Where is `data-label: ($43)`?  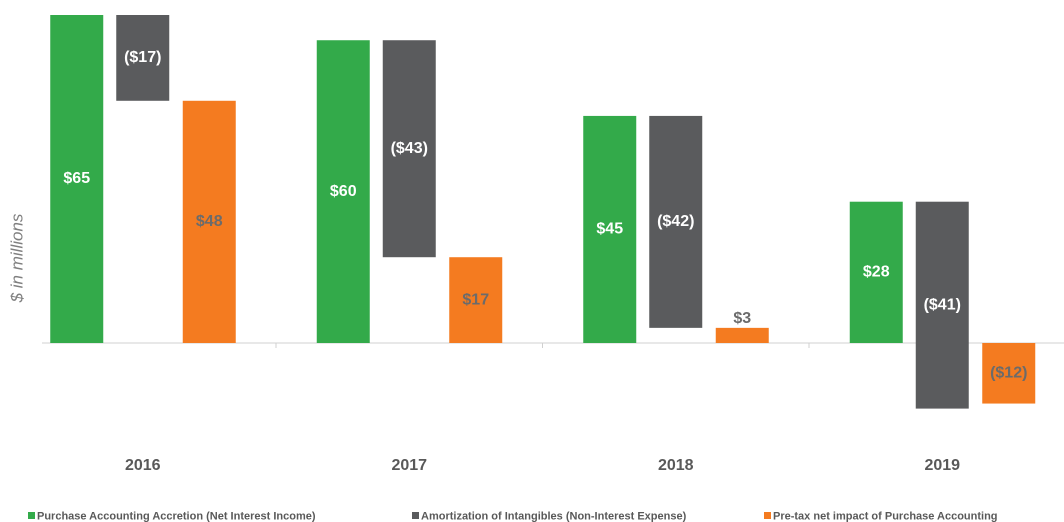
data-label: ($43) is located at coordinates (409, 148).